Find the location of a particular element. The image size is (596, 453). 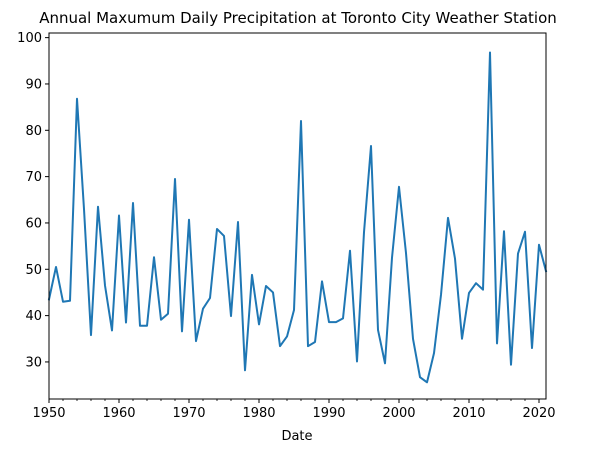

y-tick-label: 50 is located at coordinates (33, 270).